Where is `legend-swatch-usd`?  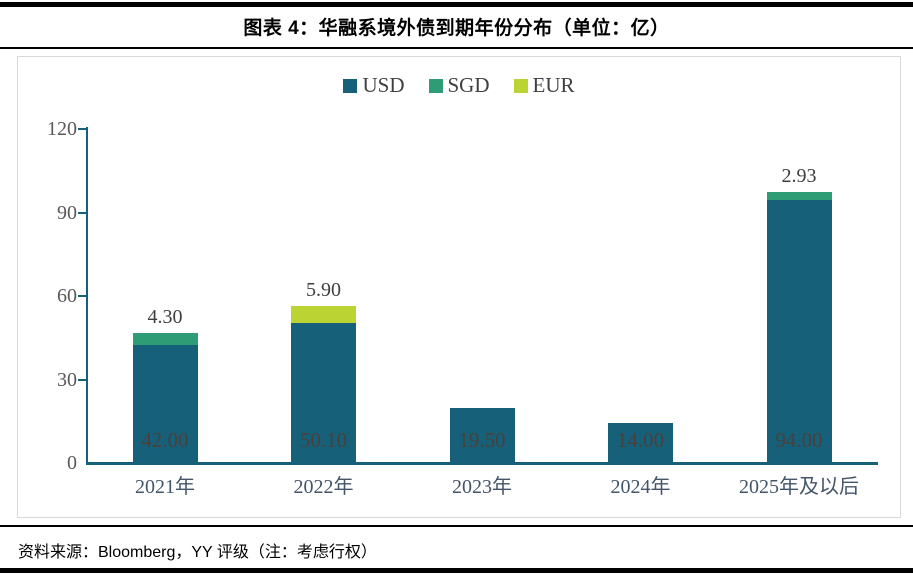 legend-swatch-usd is located at coordinates (350, 85).